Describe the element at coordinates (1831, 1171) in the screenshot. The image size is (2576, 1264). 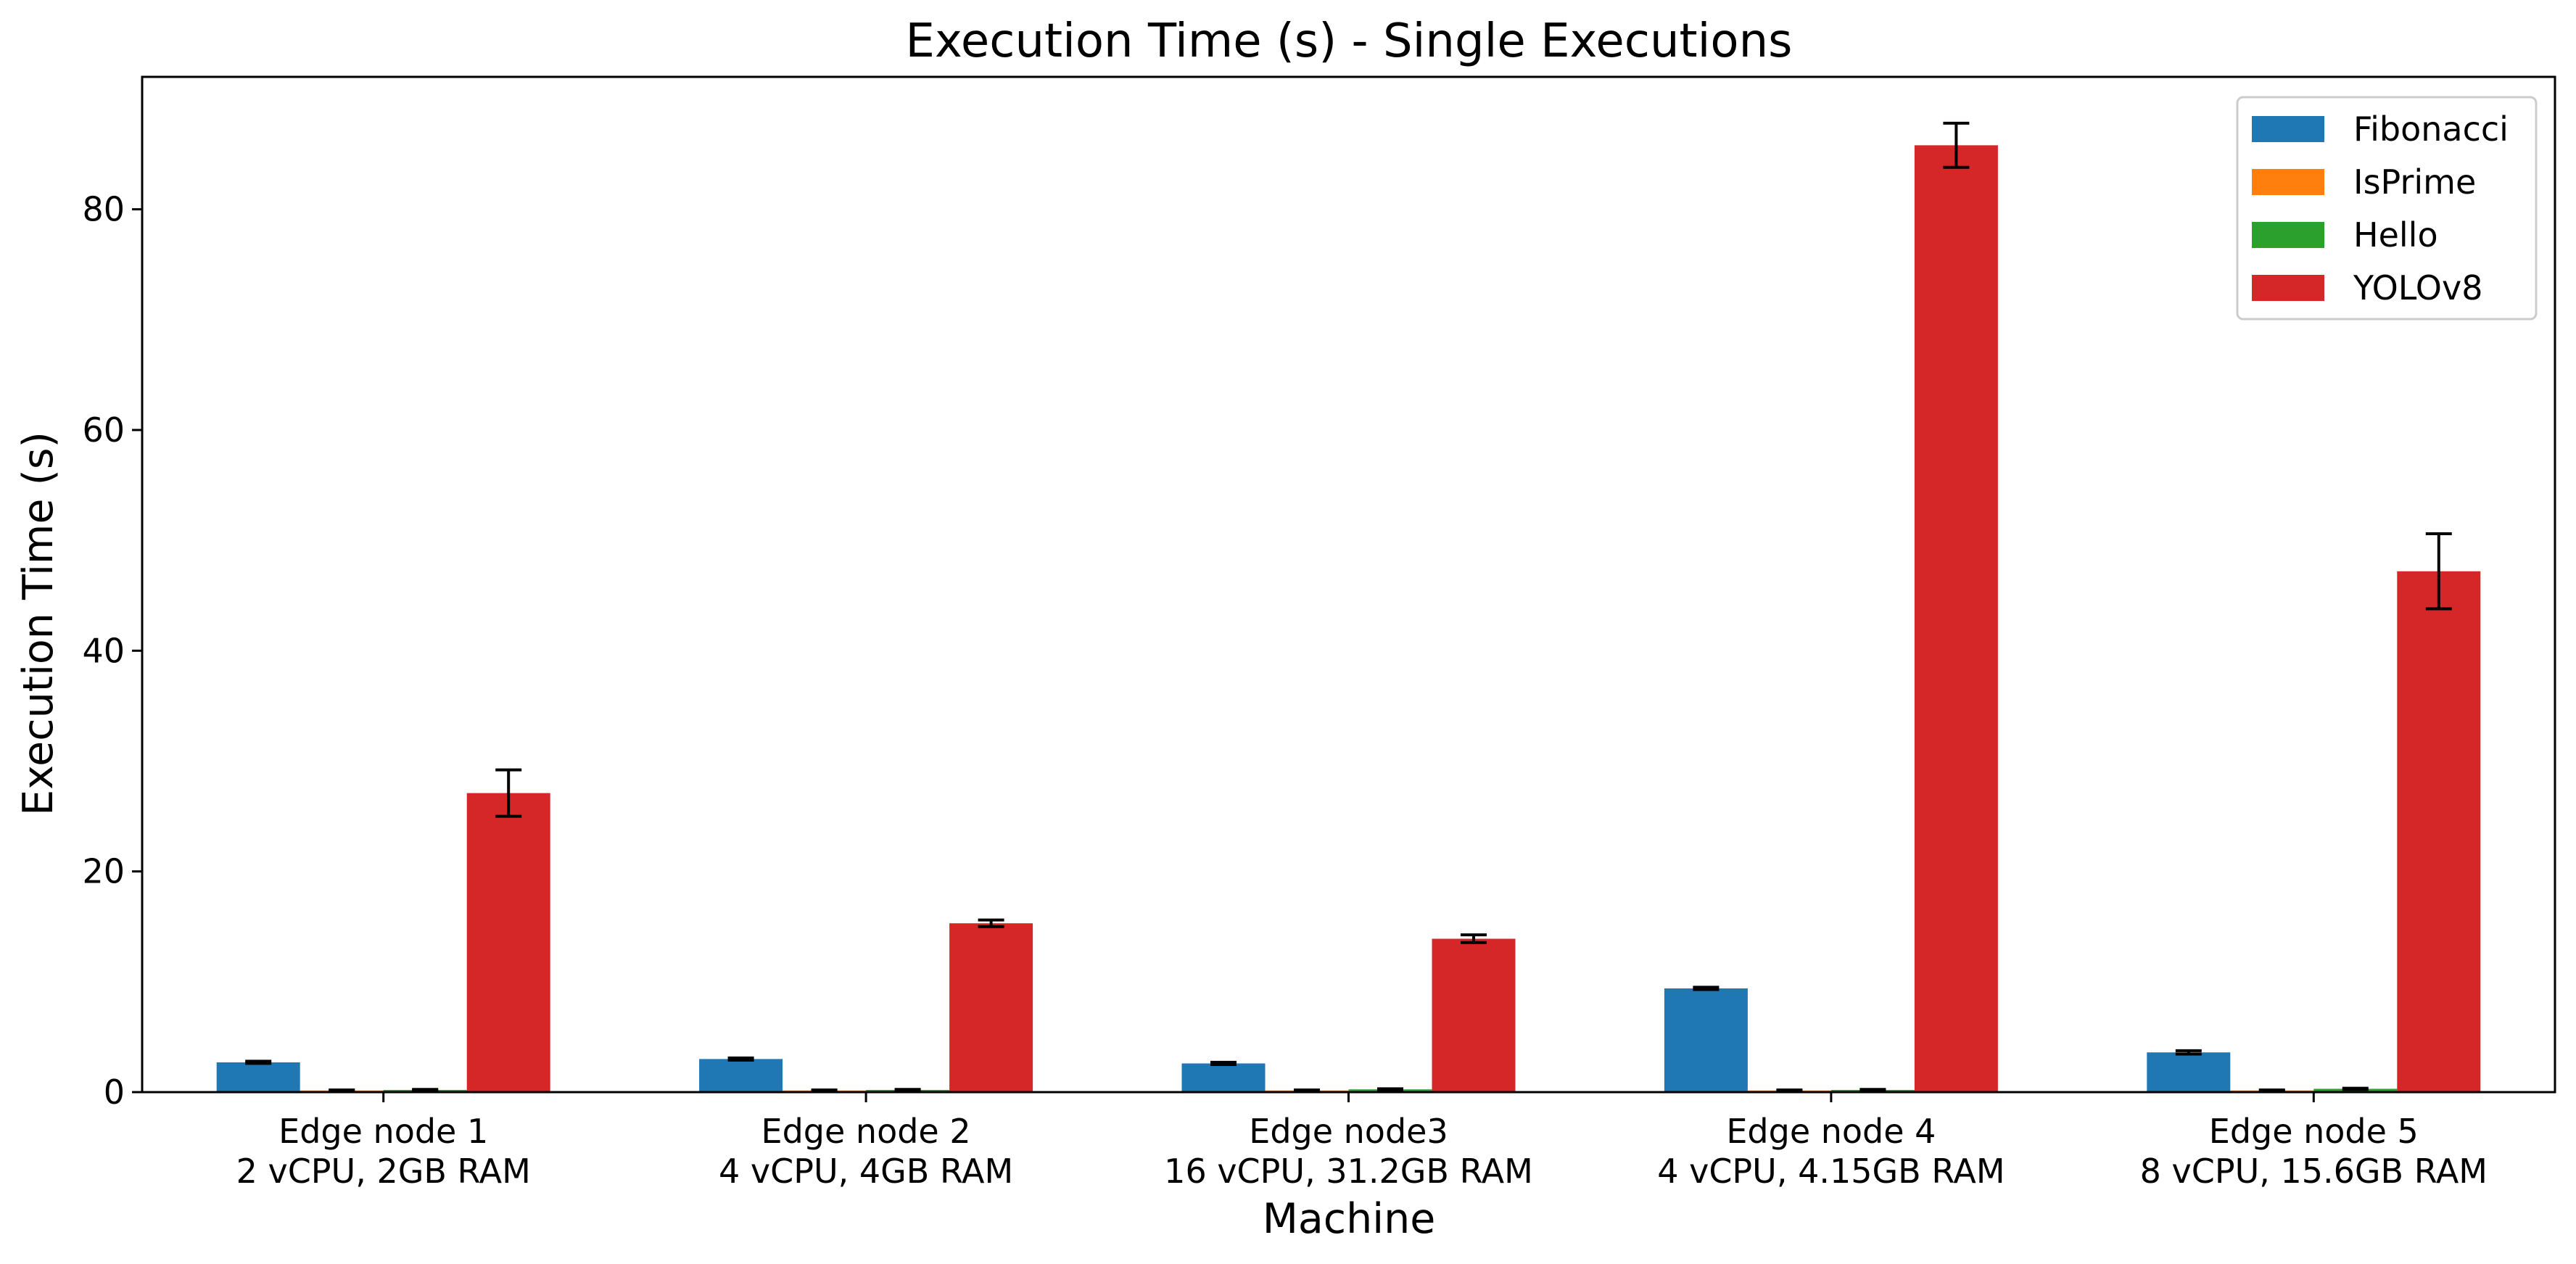
I see `x-tick-label-spec: 4 vCPU, 4.15GB RAM` at that location.